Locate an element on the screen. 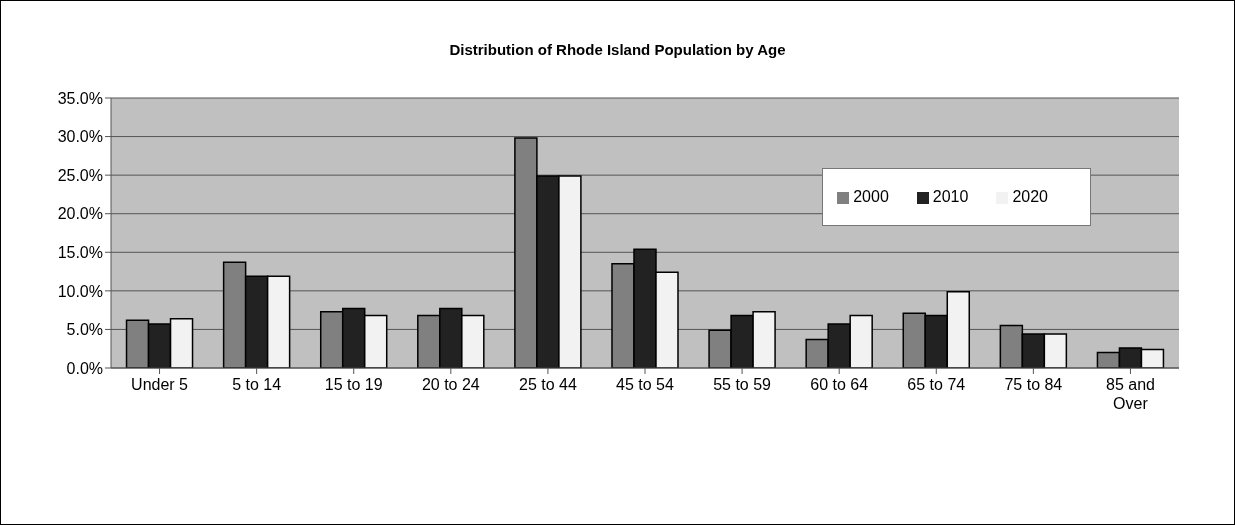 The image size is (1235, 525). y-tick-label: 15.0% is located at coordinates (80, 252).